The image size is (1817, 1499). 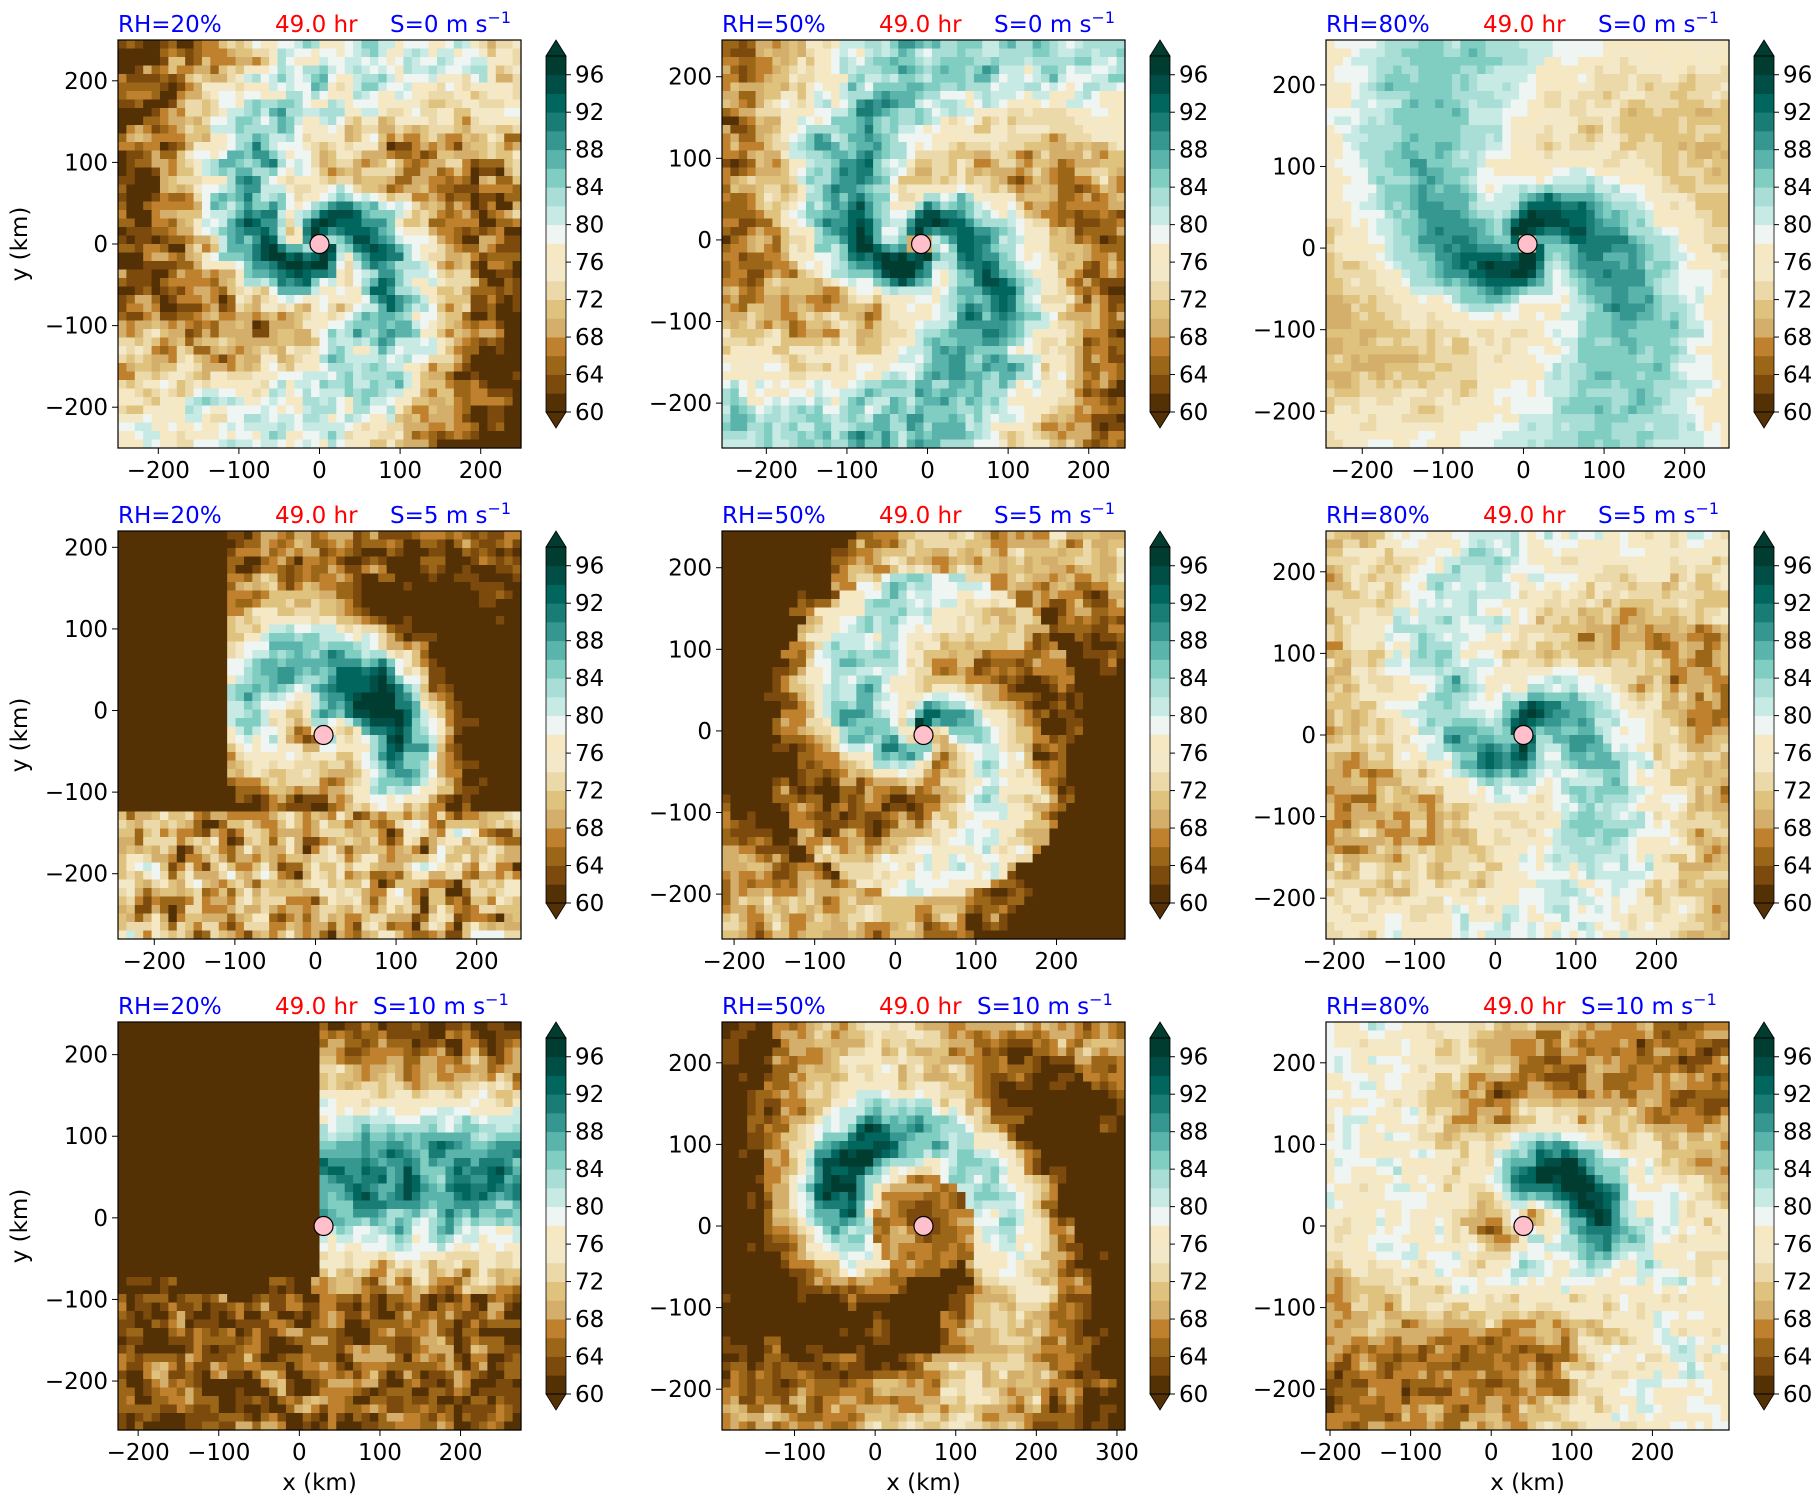 I want to click on colorbar-segment, so click(x=1160, y=178).